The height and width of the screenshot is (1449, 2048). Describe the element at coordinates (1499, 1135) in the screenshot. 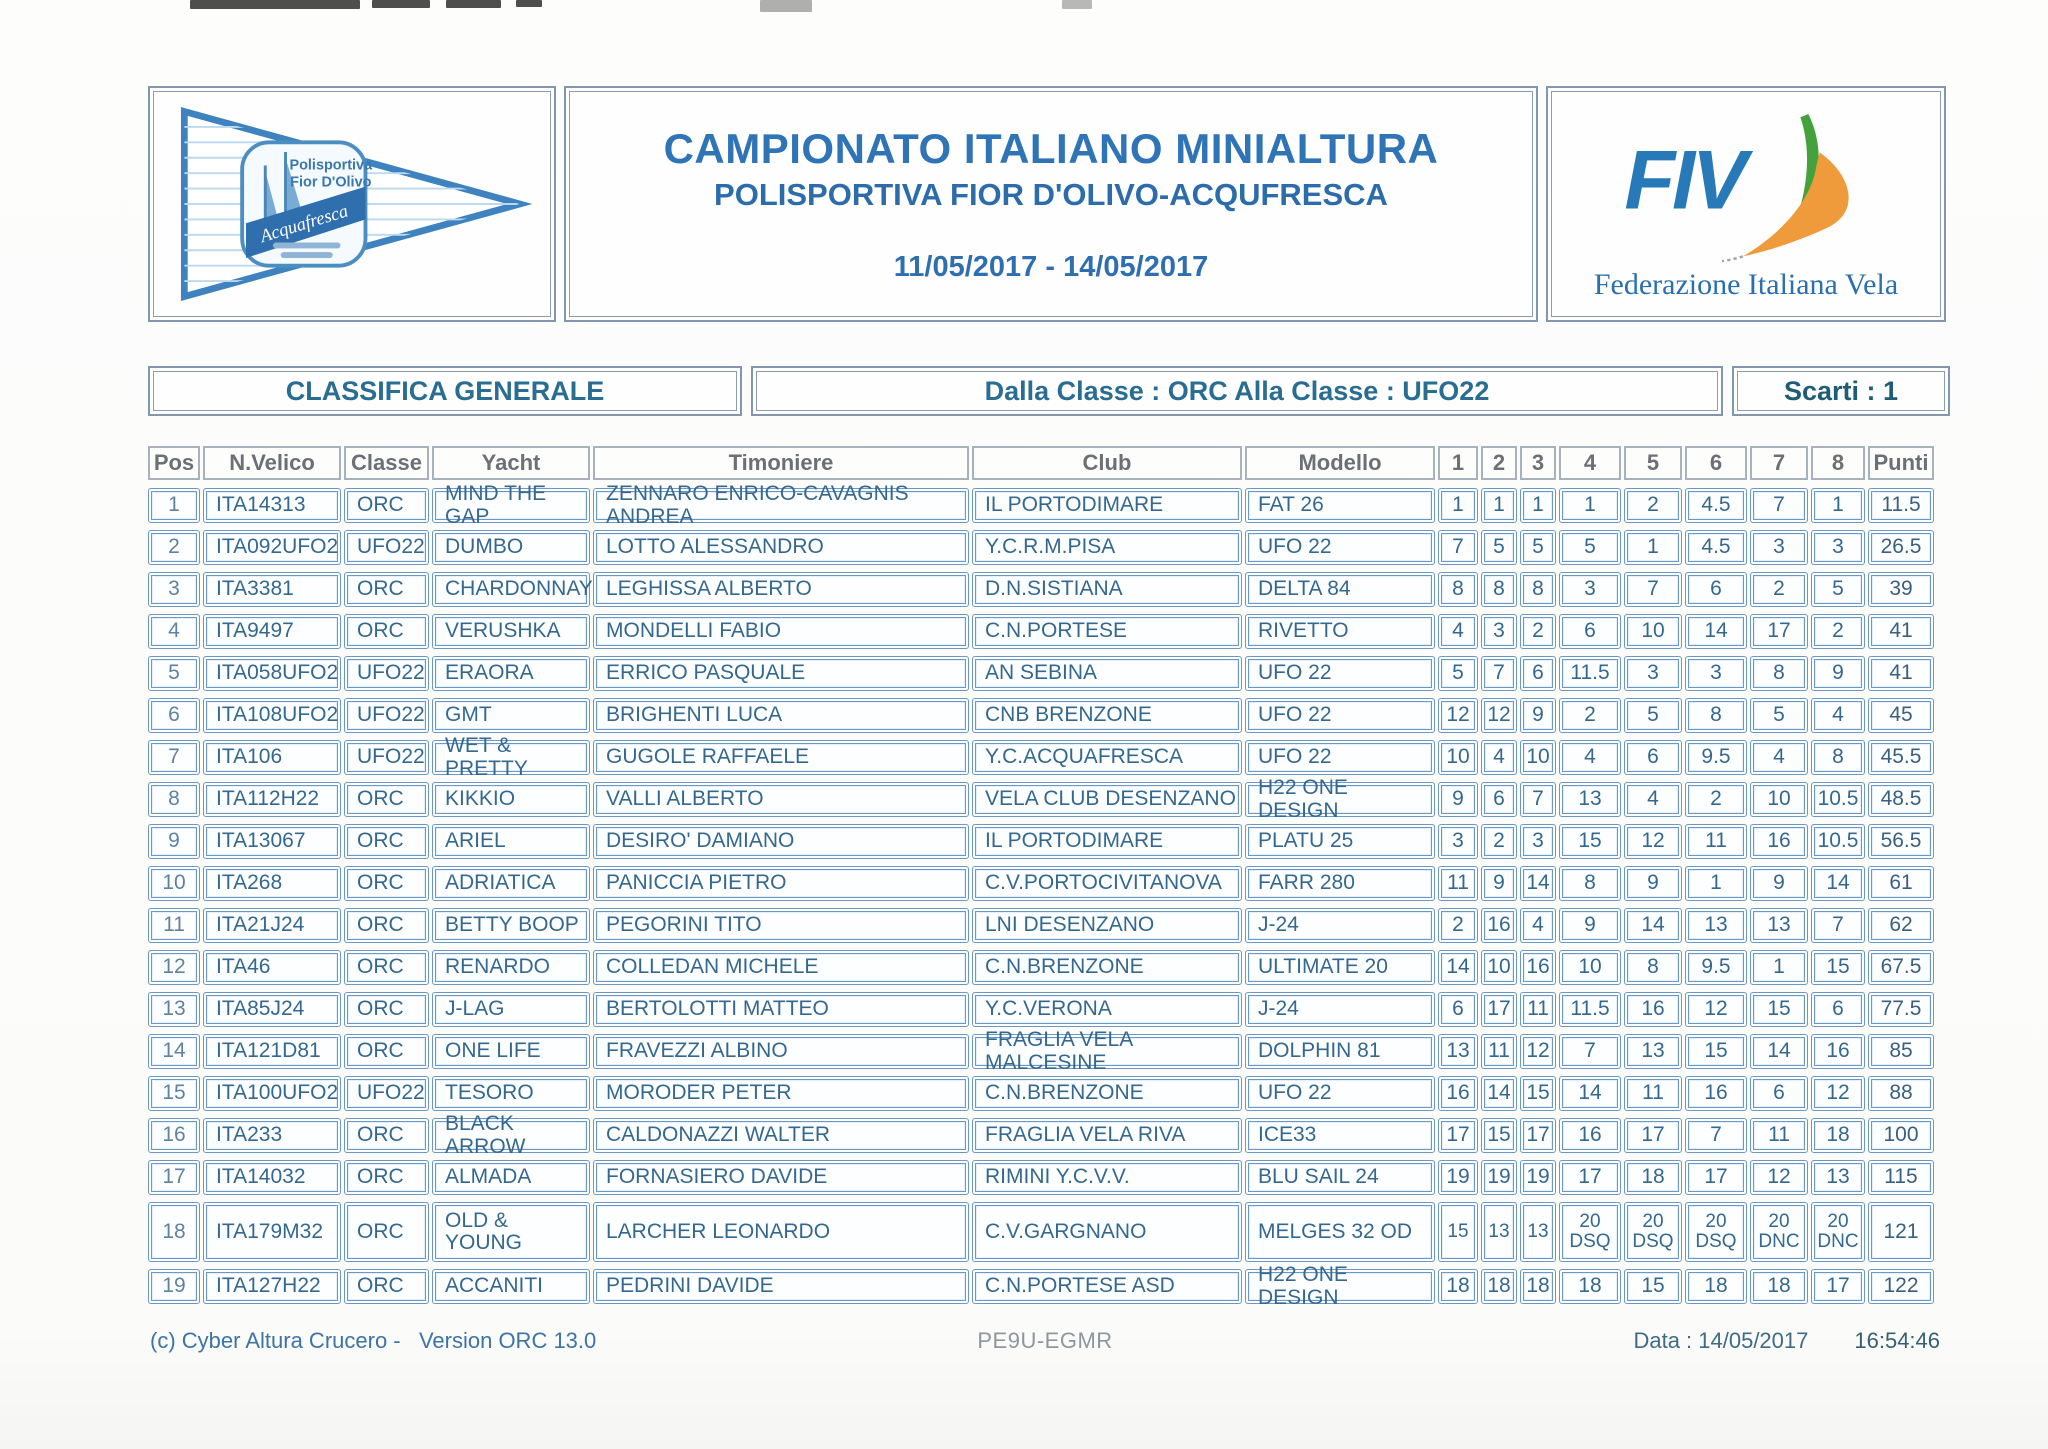

I see `cell: 15` at that location.